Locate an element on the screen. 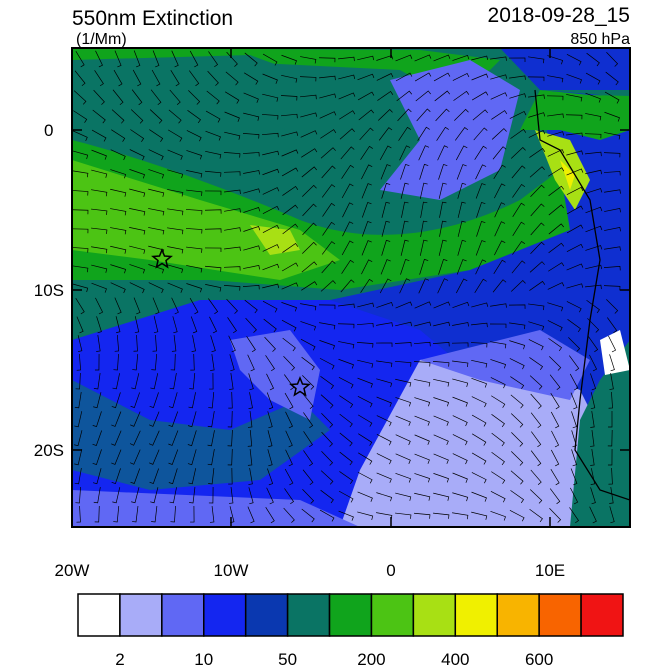 The height and width of the screenshot is (672, 650). title: 550nm Extinction is located at coordinates (152, 18).